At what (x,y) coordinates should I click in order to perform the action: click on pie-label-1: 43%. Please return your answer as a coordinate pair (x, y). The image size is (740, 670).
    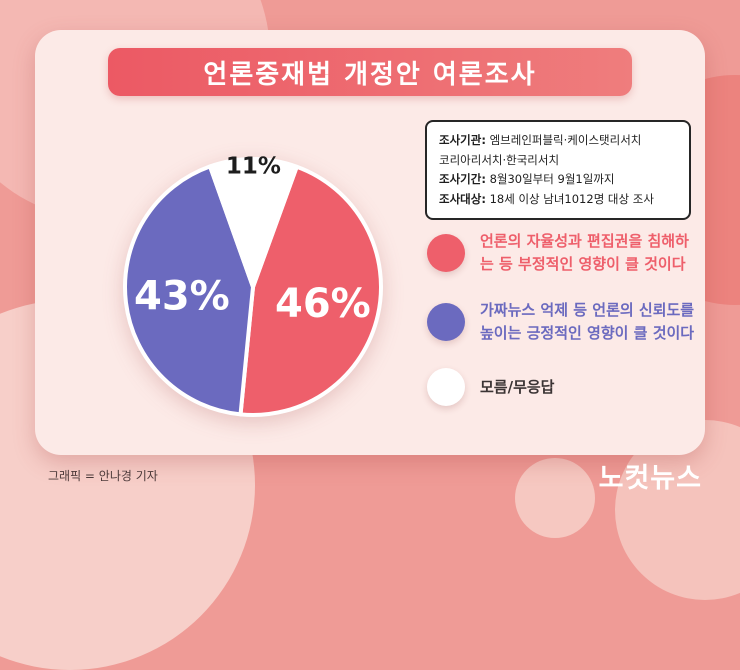
    Looking at the image, I should click on (182, 297).